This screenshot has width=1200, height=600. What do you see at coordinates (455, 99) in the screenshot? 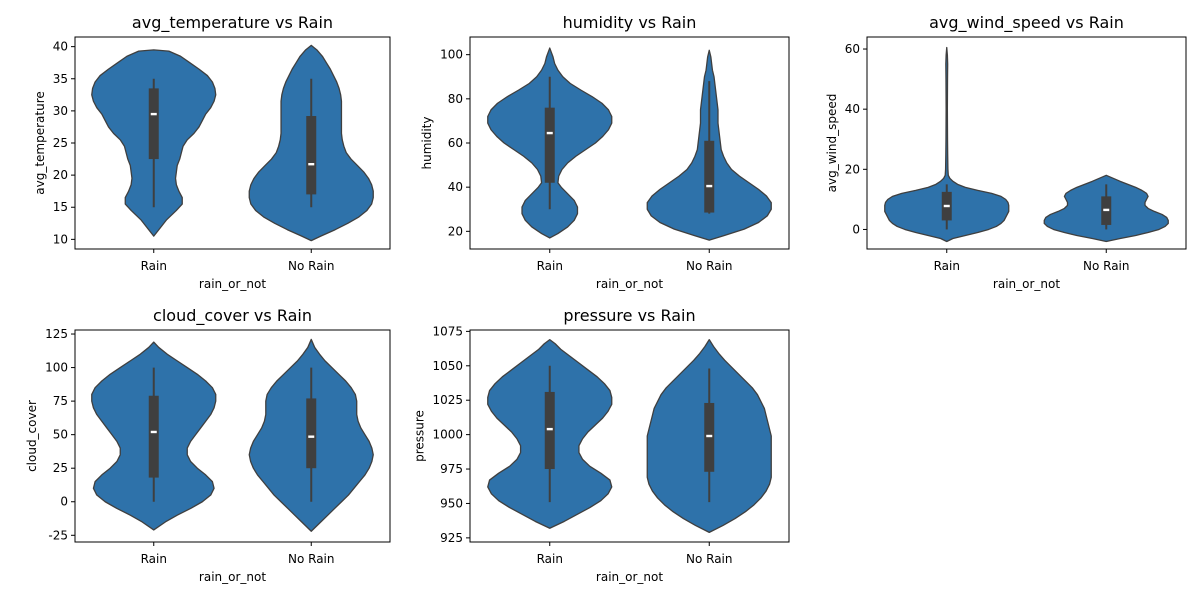
I see `y-tick-label: 80` at bounding box center [455, 99].